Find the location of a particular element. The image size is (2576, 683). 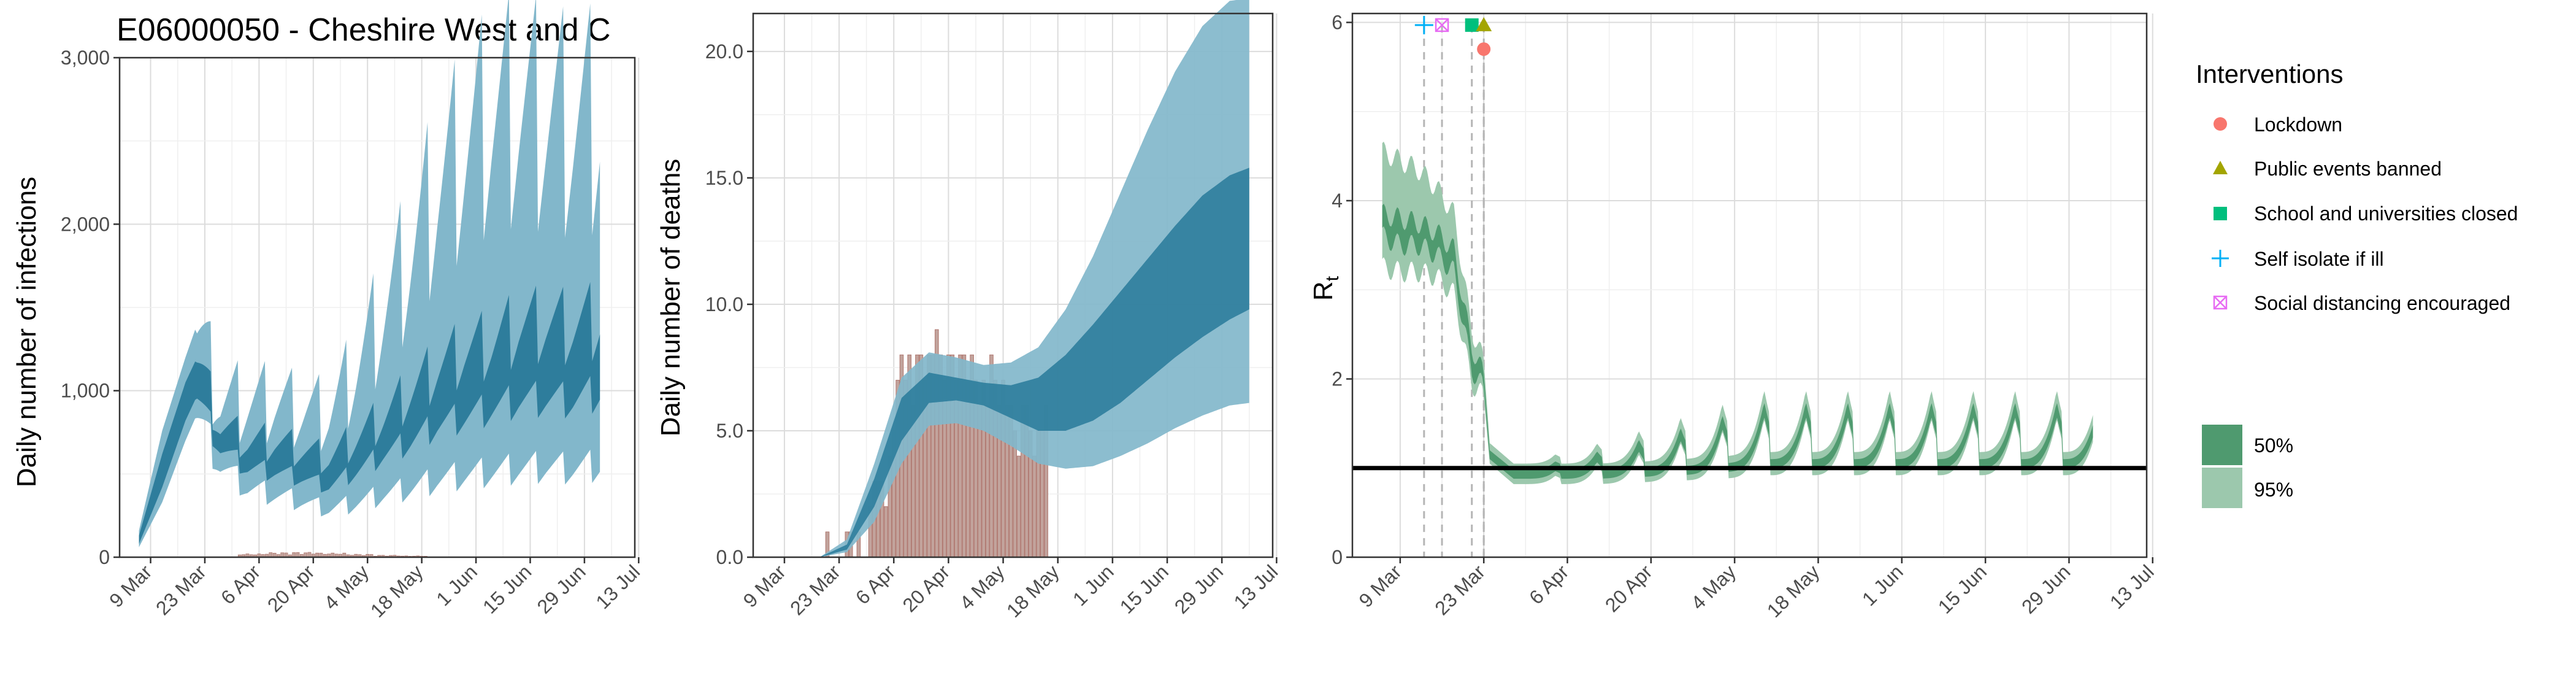

y-tick-label: 15.0 is located at coordinates (724, 178).